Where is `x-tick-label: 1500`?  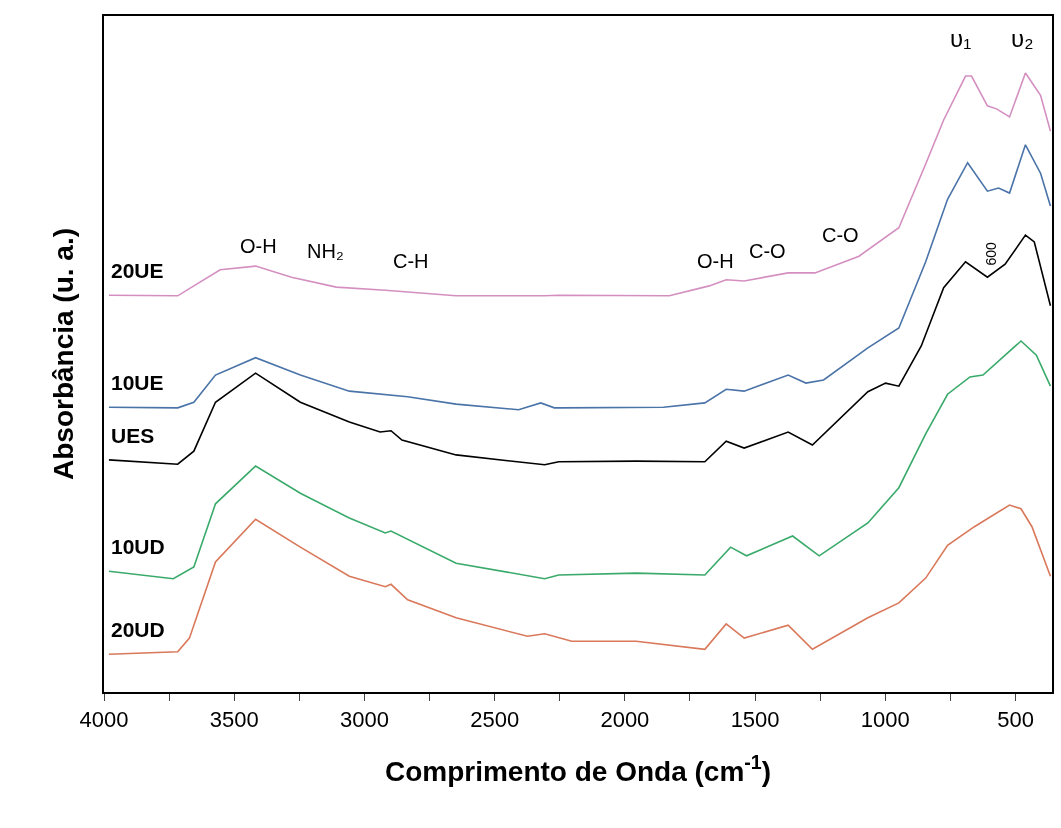
x-tick-label: 1500 is located at coordinates (755, 720).